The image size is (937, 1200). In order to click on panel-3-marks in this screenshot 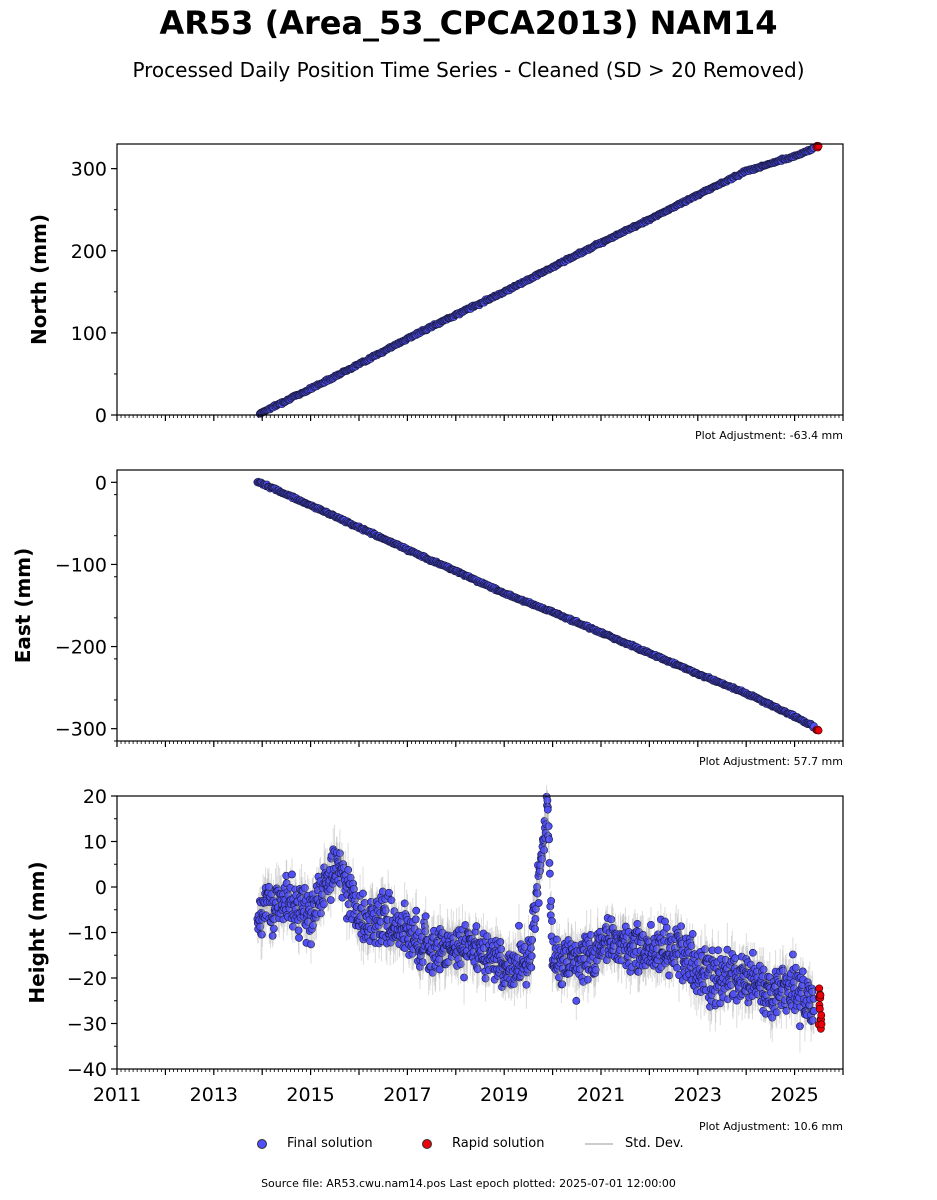, I will do `click(539, 918)`.